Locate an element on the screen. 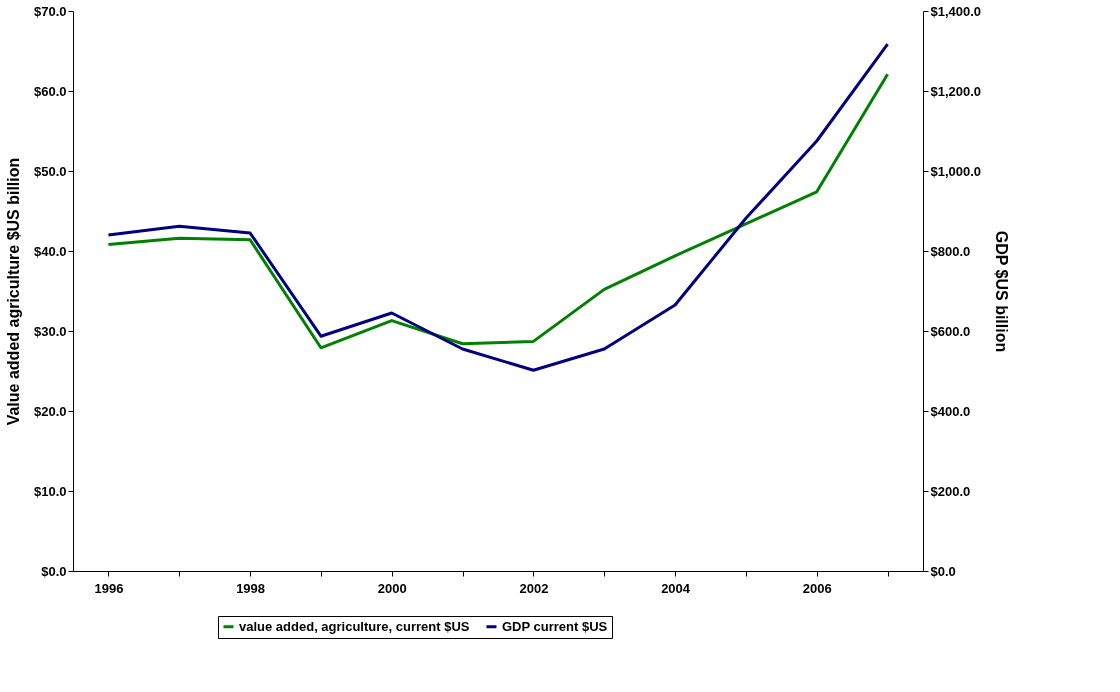 This screenshot has height=692, width=1120. legend-label: GDP current $US is located at coordinates (555, 626).